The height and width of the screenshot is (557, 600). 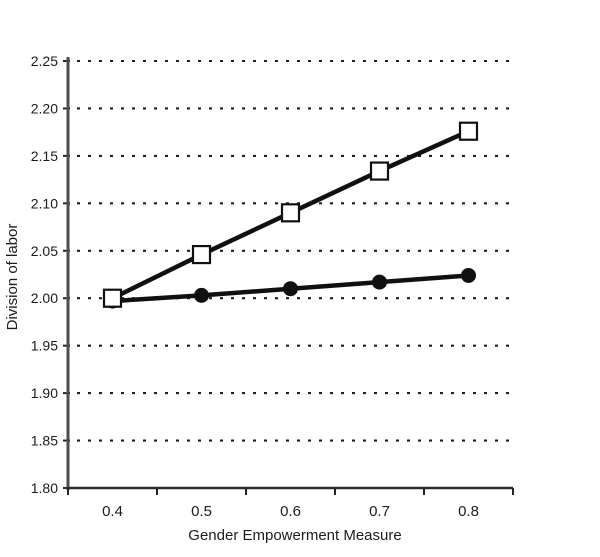 I want to click on y-tick-label: 1.85, so click(x=44, y=441).